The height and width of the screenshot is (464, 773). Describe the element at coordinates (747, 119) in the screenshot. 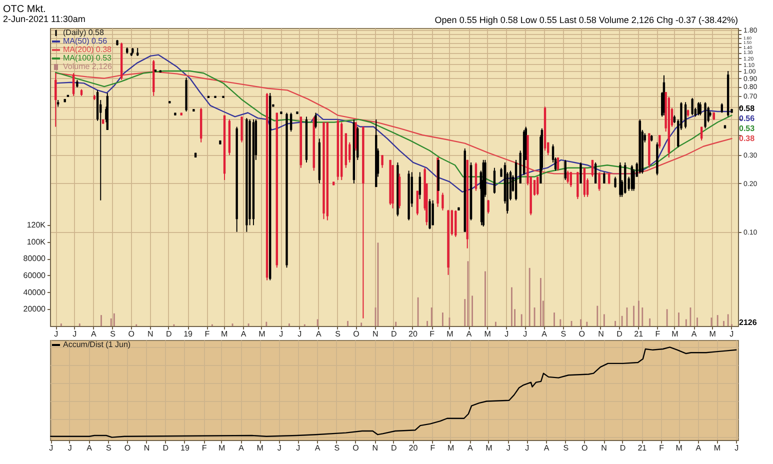

I see `annotation: 0.56` at that location.